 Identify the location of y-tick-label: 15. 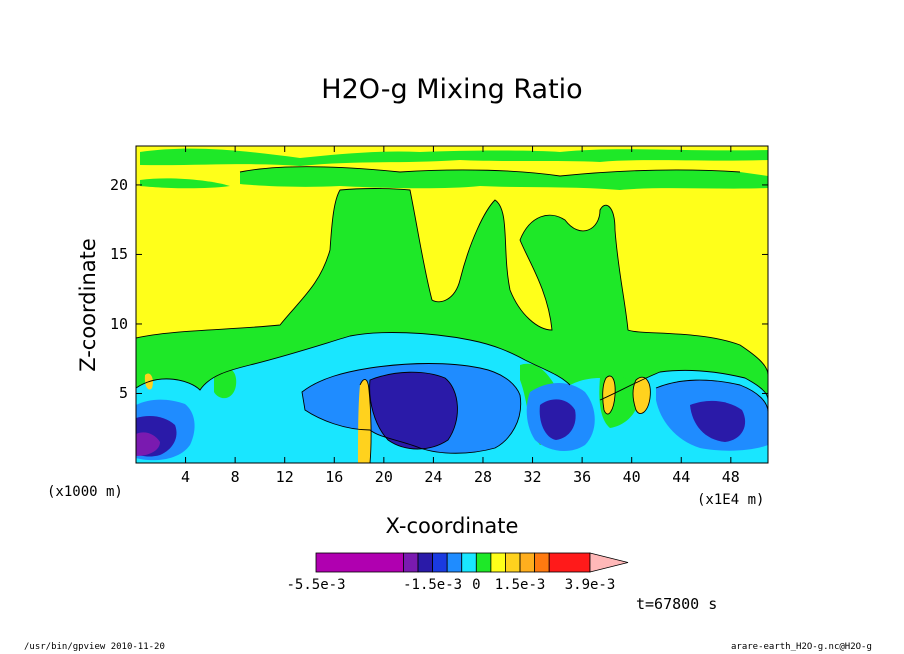
(118, 254).